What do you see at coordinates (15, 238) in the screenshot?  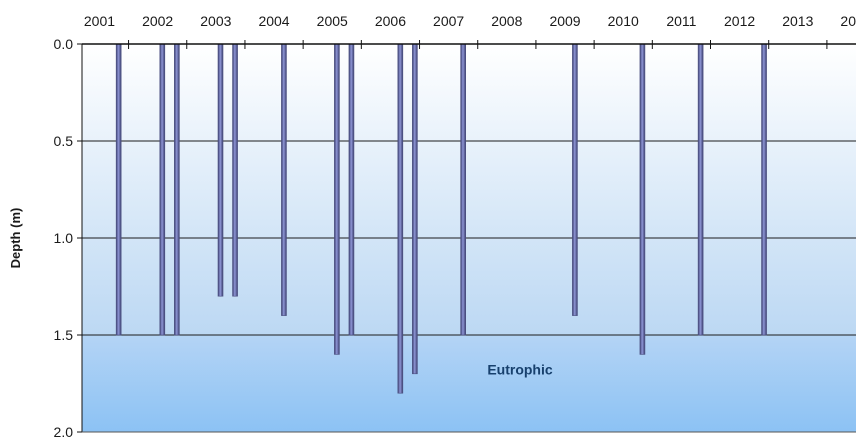 I see `y-axis-title: Depth (m)` at bounding box center [15, 238].